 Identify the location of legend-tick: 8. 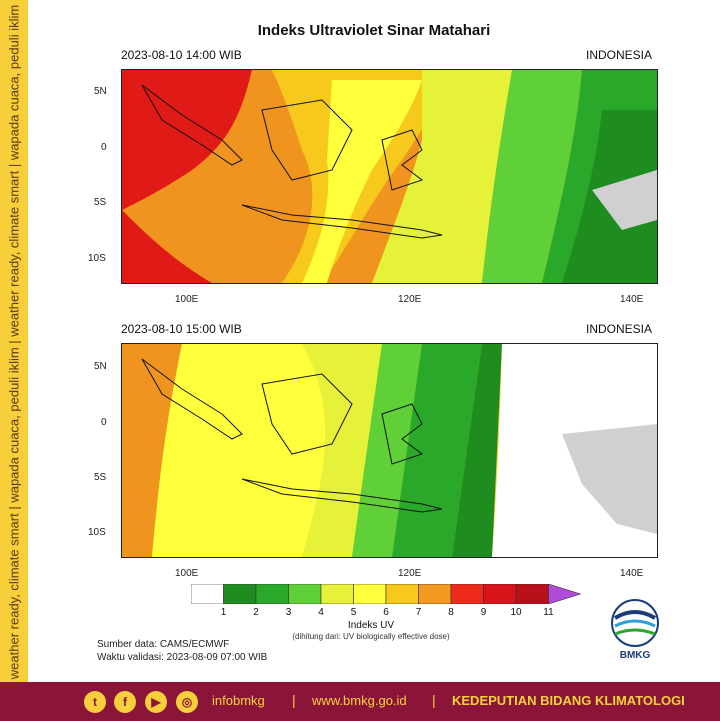
(451, 612).